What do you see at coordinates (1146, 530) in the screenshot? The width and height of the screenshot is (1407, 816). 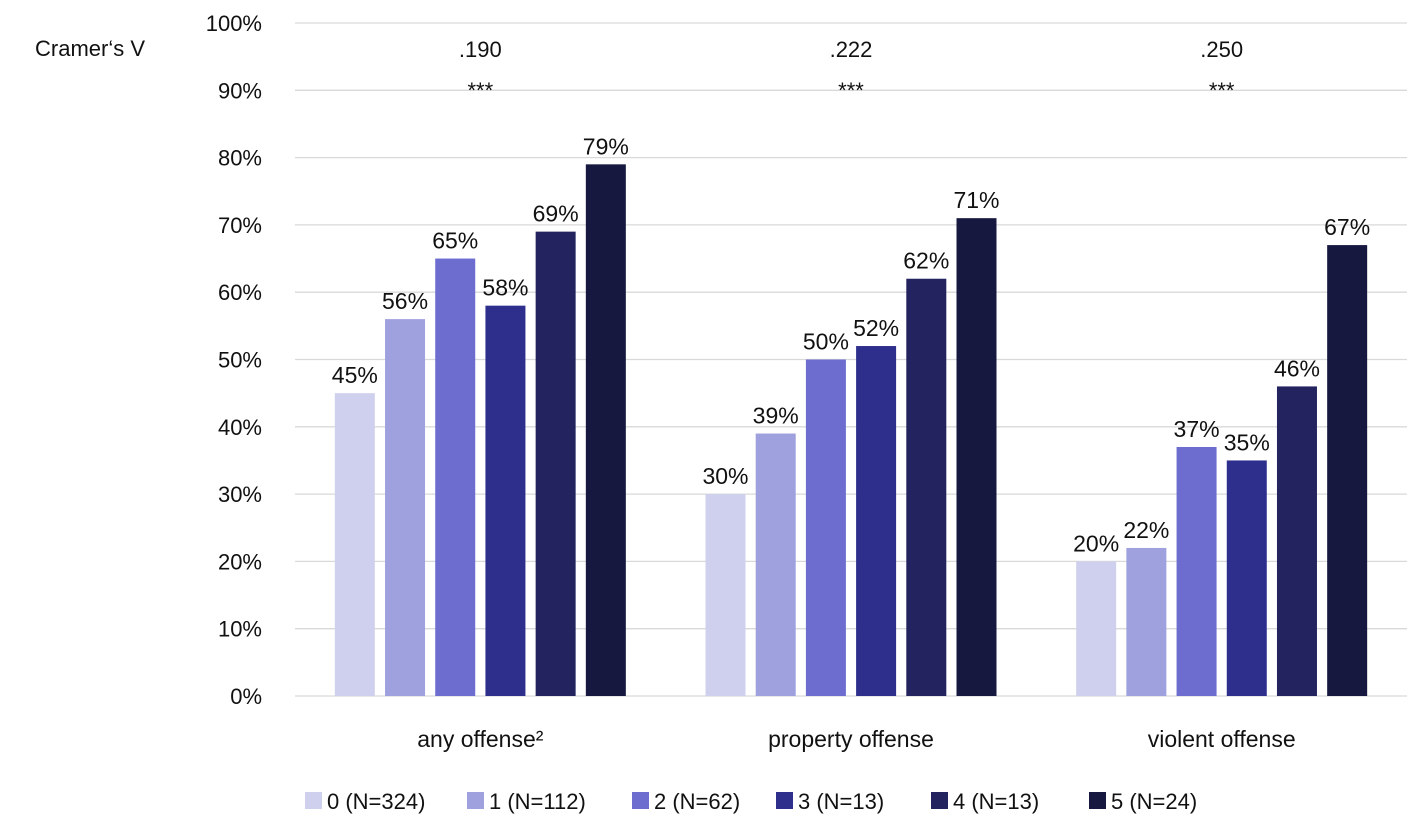 I see `data-label: 22%` at bounding box center [1146, 530].